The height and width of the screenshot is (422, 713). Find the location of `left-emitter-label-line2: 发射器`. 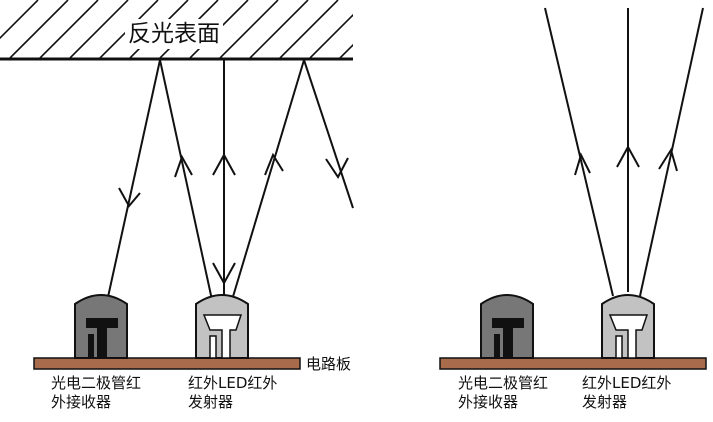

left-emitter-label-line2: 发射器 is located at coordinates (211, 402).